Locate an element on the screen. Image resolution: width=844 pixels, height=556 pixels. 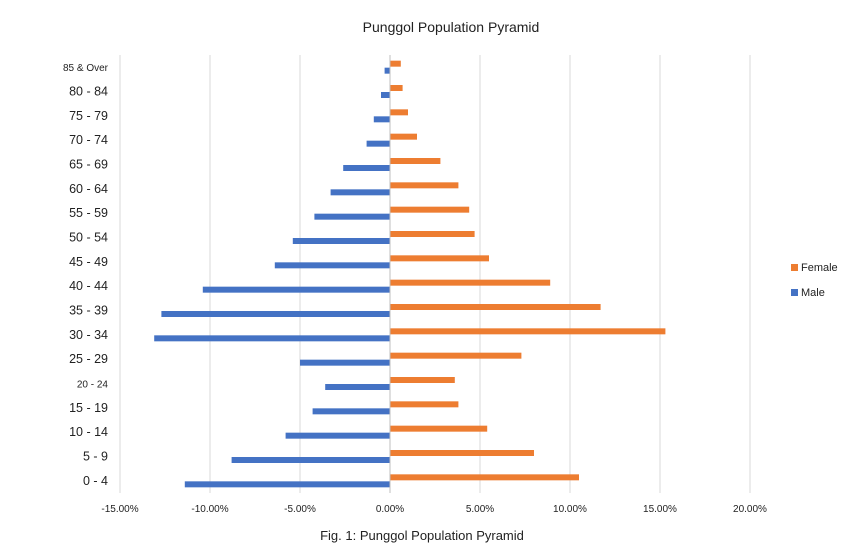
x-tick-label: 5.00% is located at coordinates (480, 509).